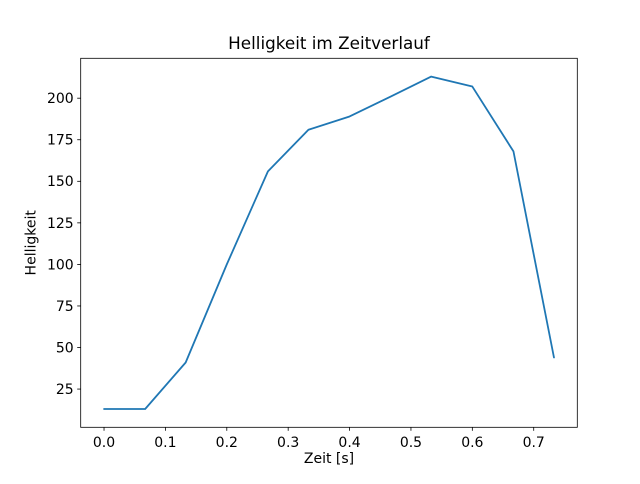 The width and height of the screenshot is (640, 484). What do you see at coordinates (329, 459) in the screenshot?
I see `x-axis-label: Zeit [s]` at bounding box center [329, 459].